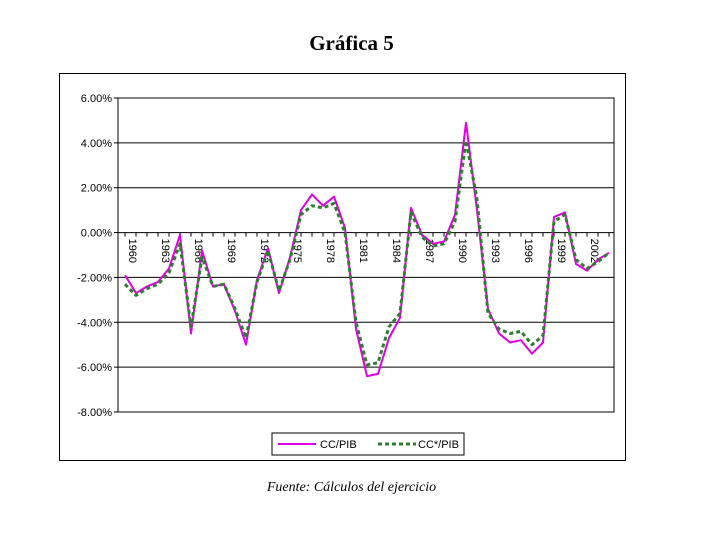 The image size is (703, 542). Describe the element at coordinates (462, 251) in the screenshot. I see `x-tick-label: 1990` at that location.